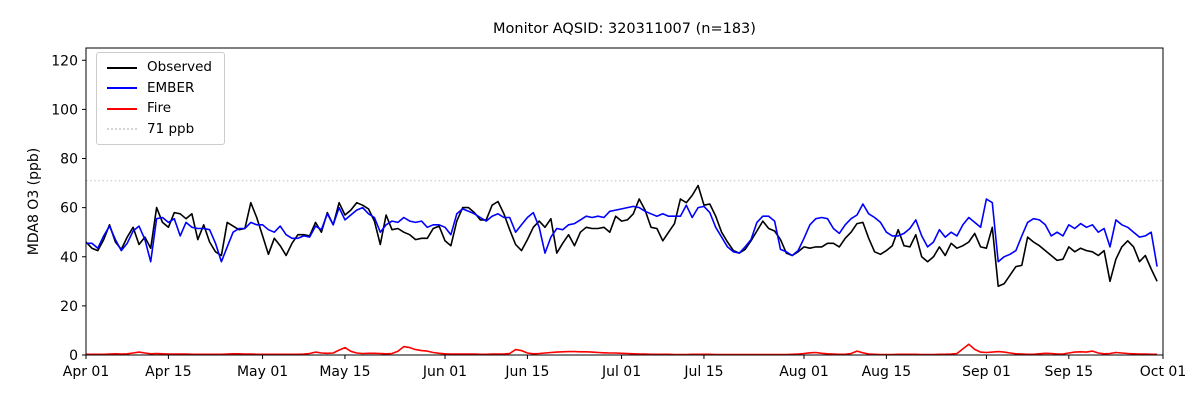 This screenshot has height=400, width=1200. Describe the element at coordinates (1069, 372) in the screenshot. I see `x-tick-label: Sep 15` at that location.